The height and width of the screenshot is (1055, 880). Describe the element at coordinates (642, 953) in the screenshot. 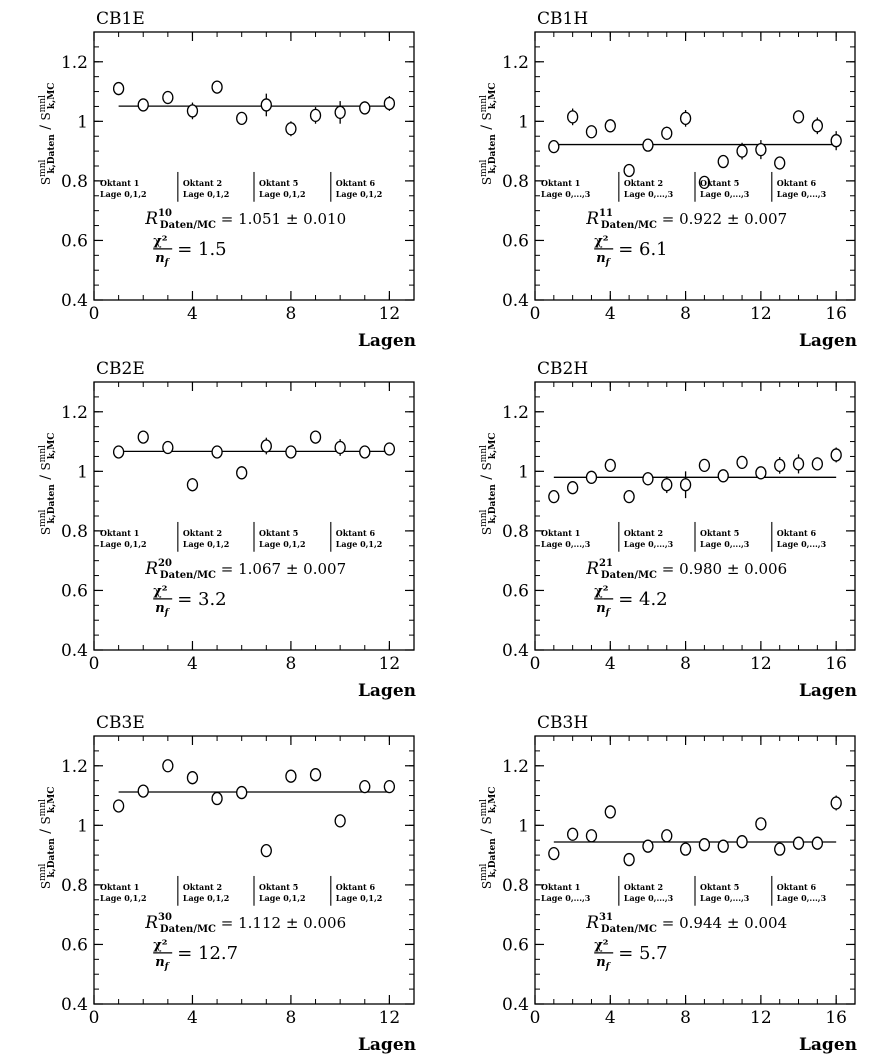

I see `chi2-value: = 5.7` at that location.